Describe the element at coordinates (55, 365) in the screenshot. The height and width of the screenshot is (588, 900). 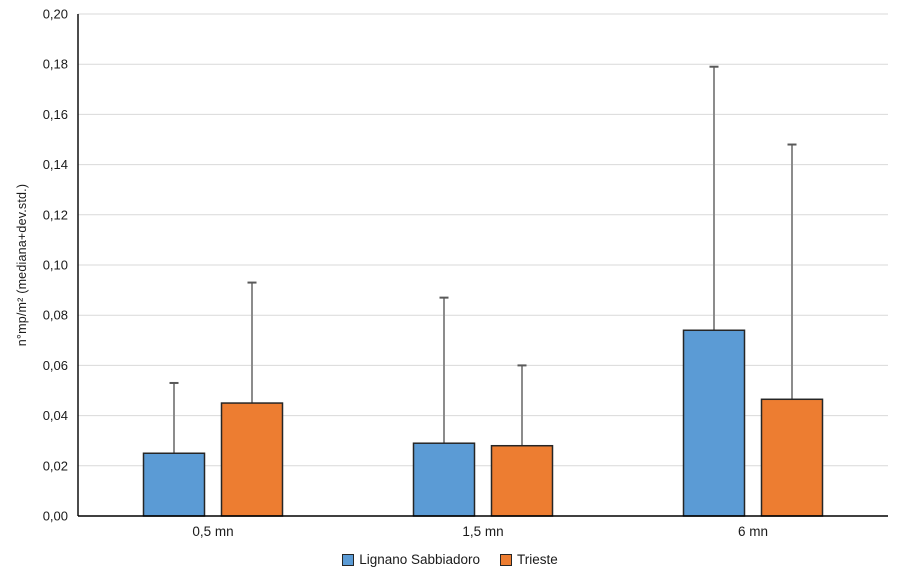
I see `y-tick-label: 0,06` at that location.